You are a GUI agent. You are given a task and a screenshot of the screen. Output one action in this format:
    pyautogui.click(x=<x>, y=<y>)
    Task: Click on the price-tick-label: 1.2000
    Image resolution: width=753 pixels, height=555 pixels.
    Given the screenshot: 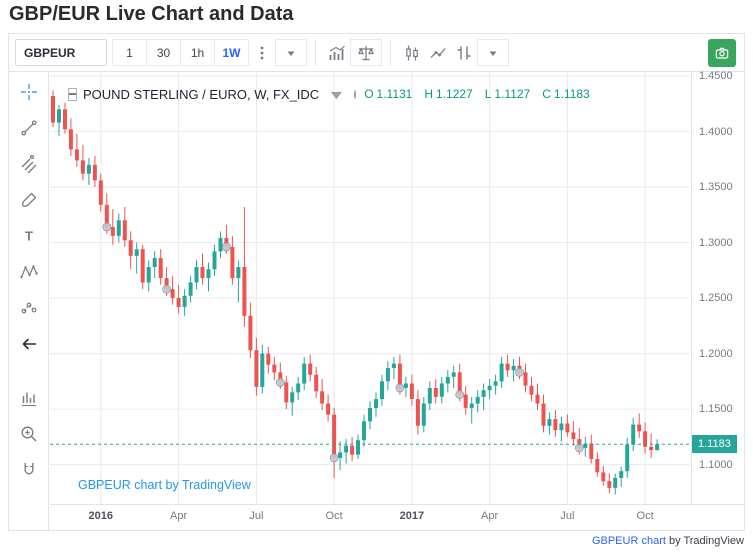 What is the action you would take?
    pyautogui.click(x=716, y=353)
    